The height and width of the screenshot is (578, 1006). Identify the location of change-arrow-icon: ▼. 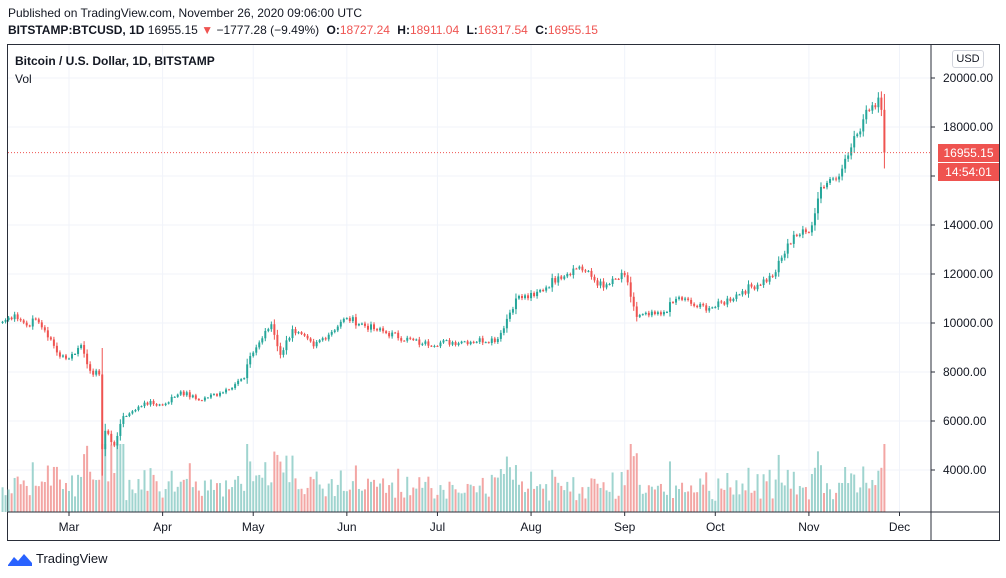
(207, 30).